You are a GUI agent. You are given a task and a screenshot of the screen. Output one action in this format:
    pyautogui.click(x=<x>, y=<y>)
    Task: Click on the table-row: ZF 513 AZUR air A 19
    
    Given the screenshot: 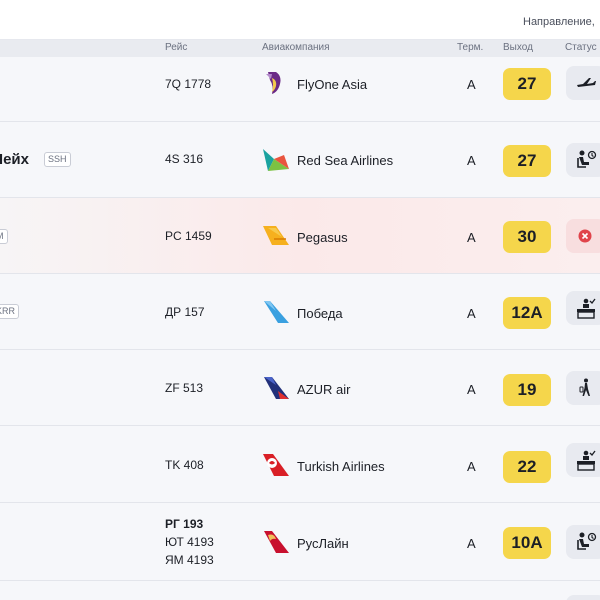 What is the action you would take?
    pyautogui.click(x=300, y=388)
    